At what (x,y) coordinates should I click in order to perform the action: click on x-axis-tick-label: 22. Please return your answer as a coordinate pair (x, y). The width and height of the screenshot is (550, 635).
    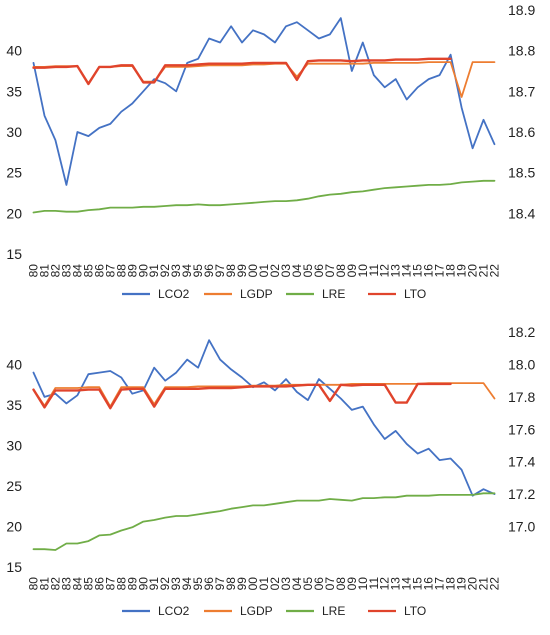
    Looking at the image, I should click on (495, 584).